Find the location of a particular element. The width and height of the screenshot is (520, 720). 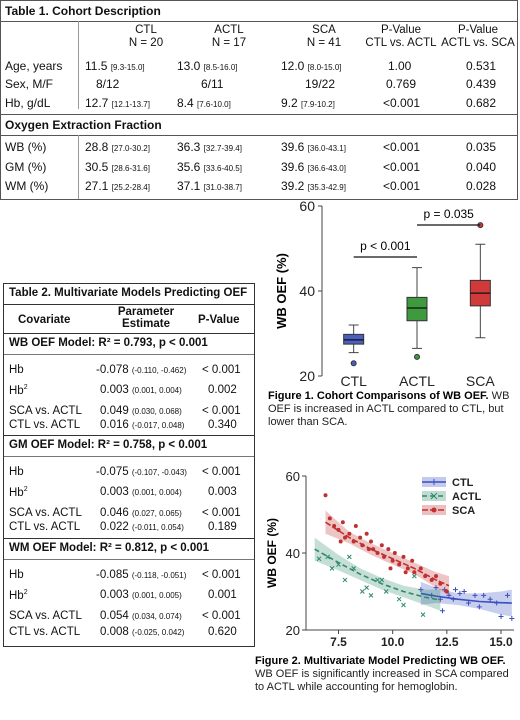

estimate: 0.016 is located at coordinates (114, 425).